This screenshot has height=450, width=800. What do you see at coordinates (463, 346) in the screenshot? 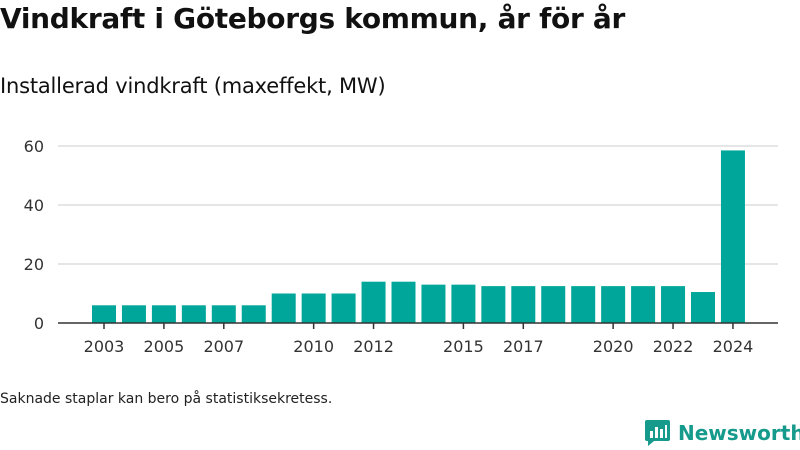
I see `x-tick-label: 2015` at bounding box center [463, 346].